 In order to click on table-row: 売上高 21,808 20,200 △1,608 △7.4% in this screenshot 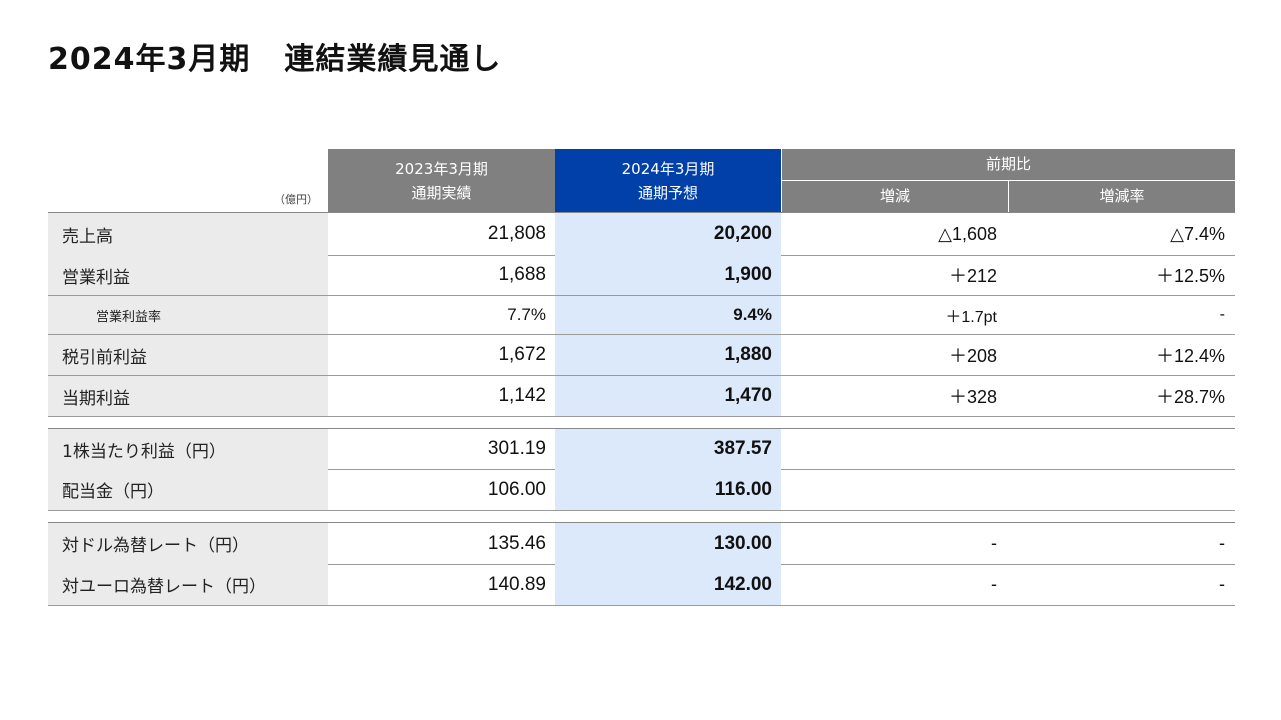, I will do `click(641, 234)`.